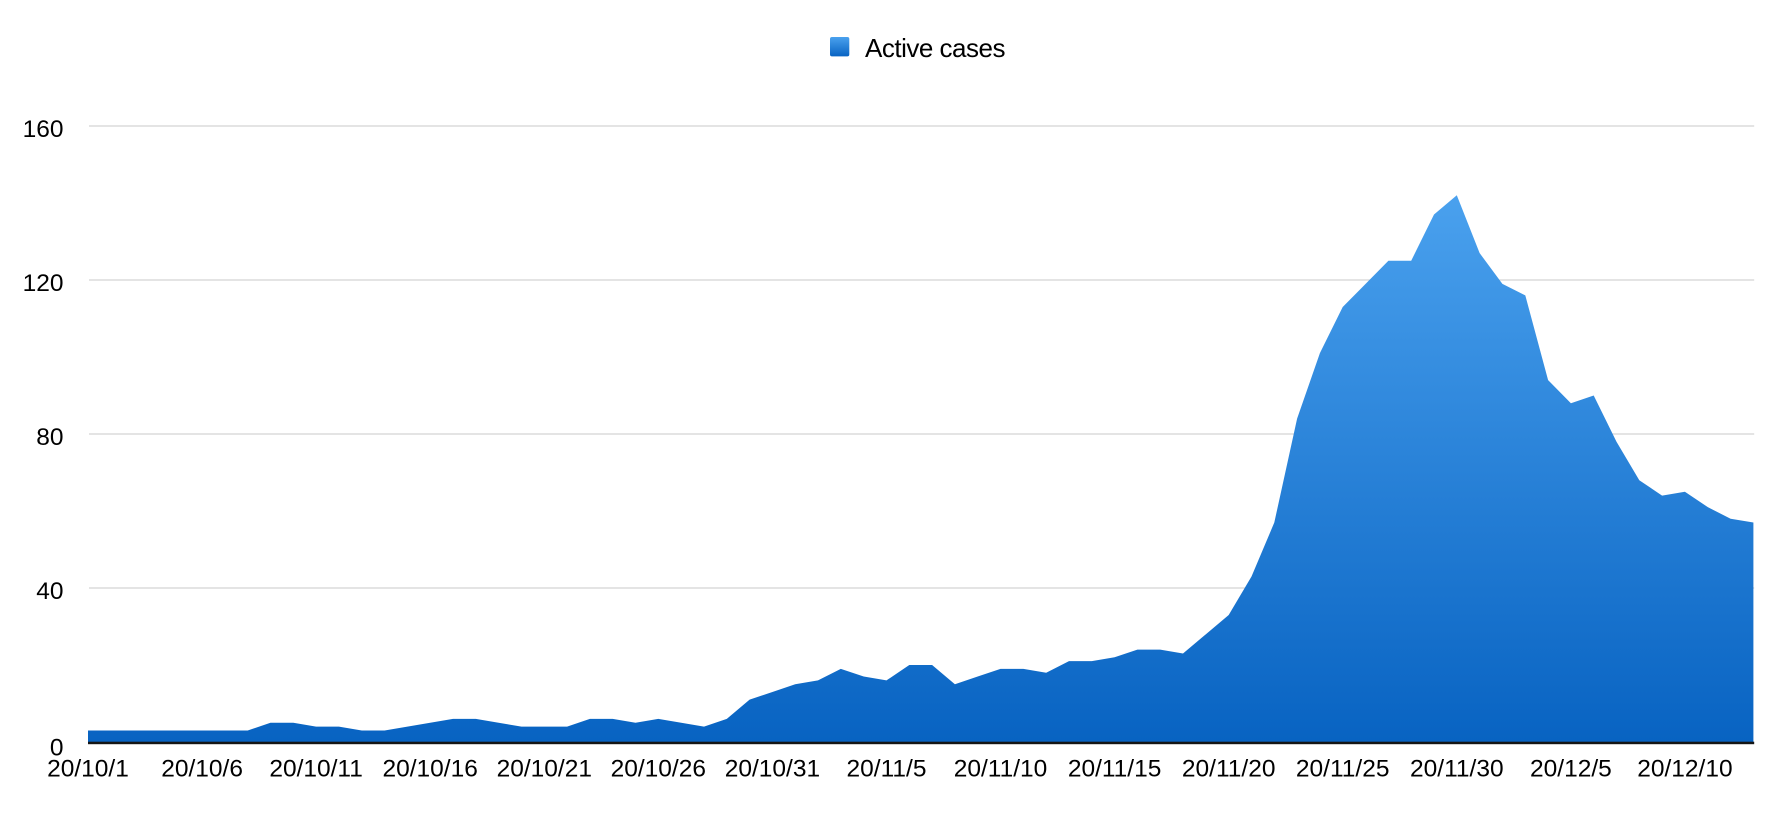  What do you see at coordinates (1571, 769) in the screenshot?
I see `svg-text: 20/12/5` at bounding box center [1571, 769].